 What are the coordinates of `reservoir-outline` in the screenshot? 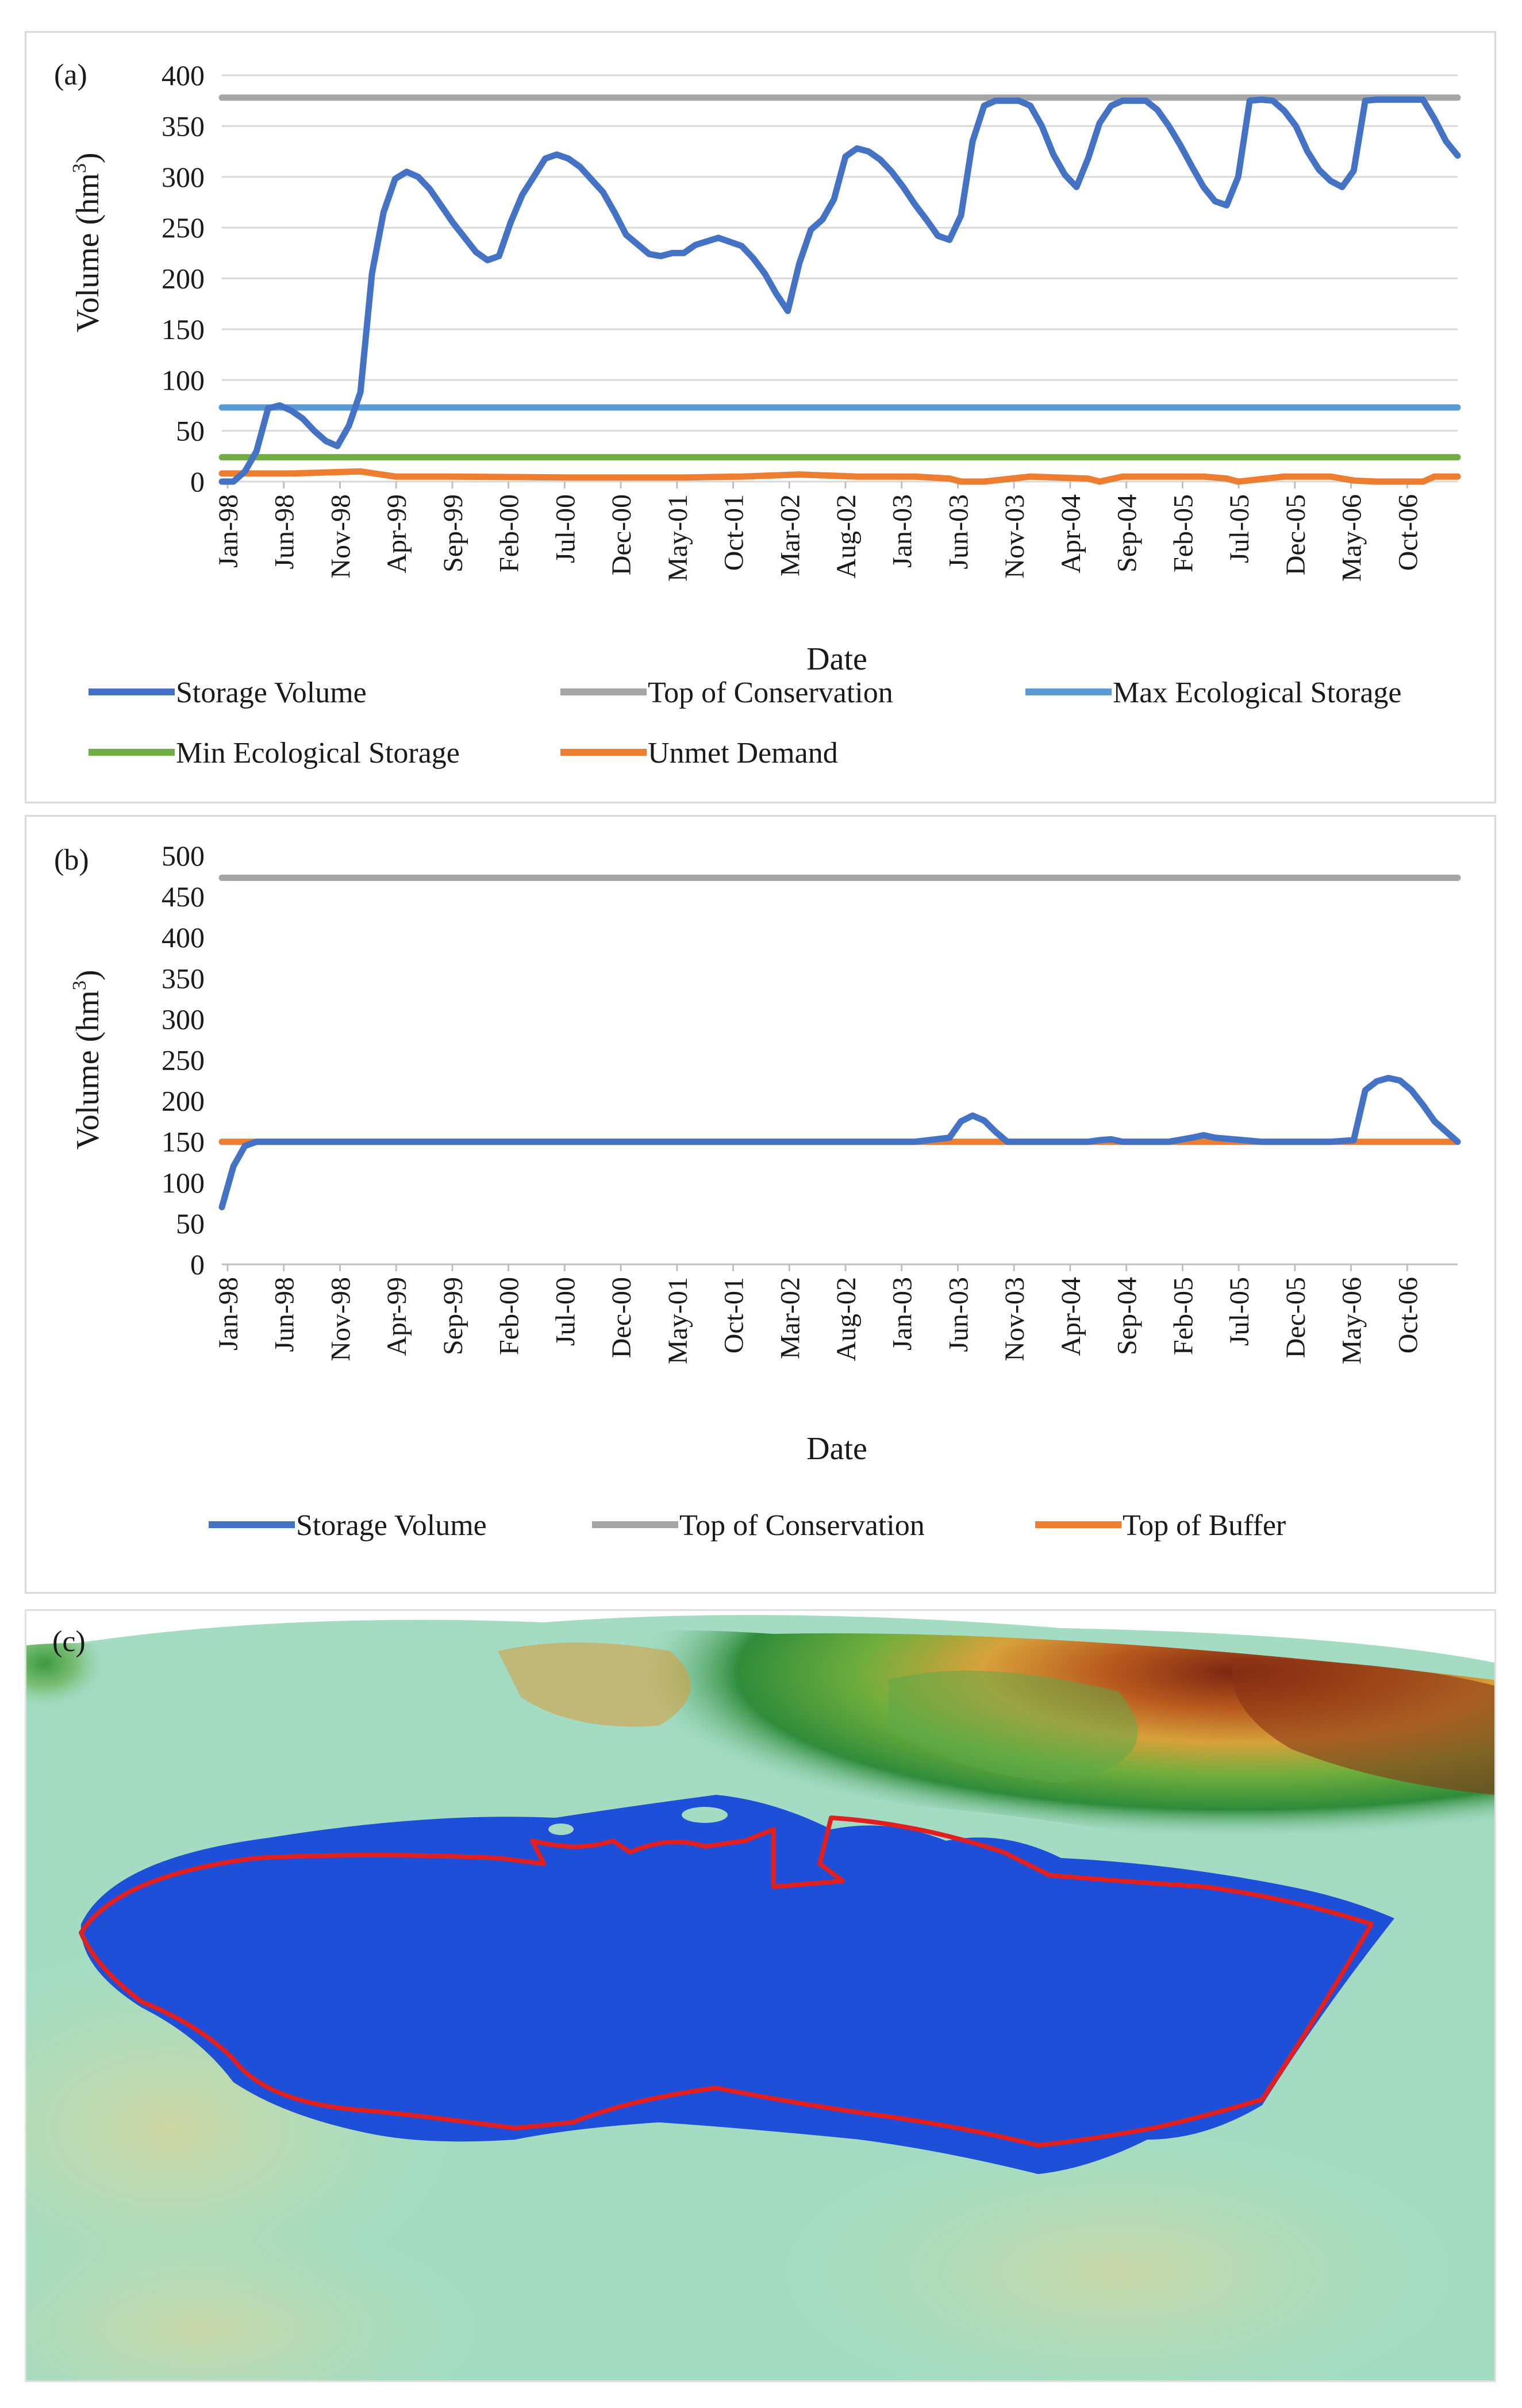 It's located at (726, 1981).